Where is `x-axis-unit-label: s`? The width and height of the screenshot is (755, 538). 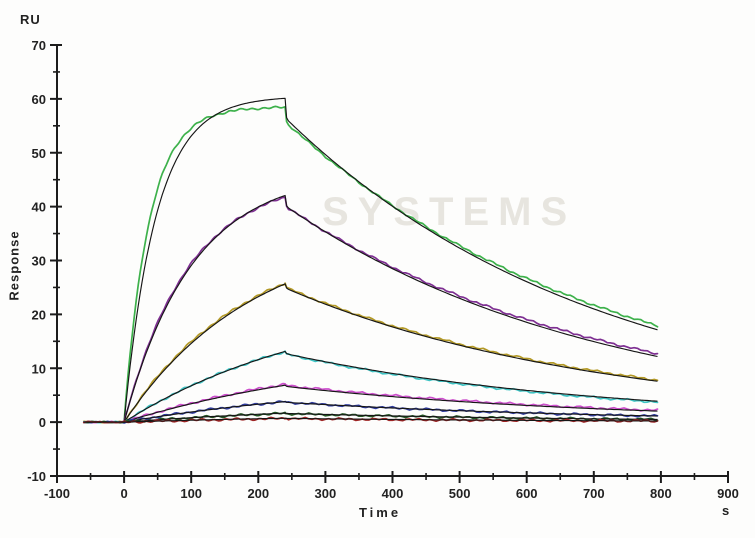 x-axis-unit-label: s is located at coordinates (726, 510).